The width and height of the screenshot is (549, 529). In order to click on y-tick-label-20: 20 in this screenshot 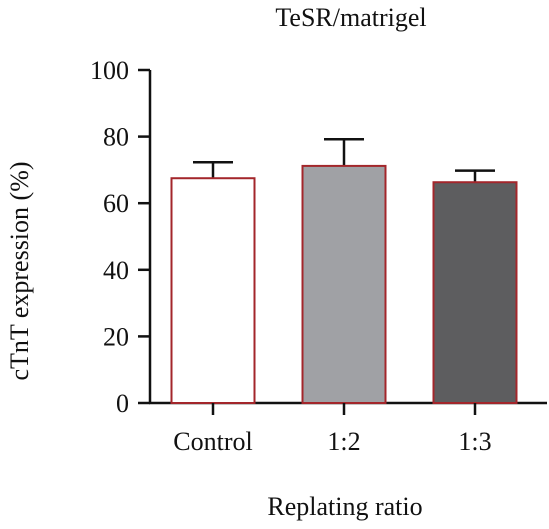, I will do `click(116, 336)`.